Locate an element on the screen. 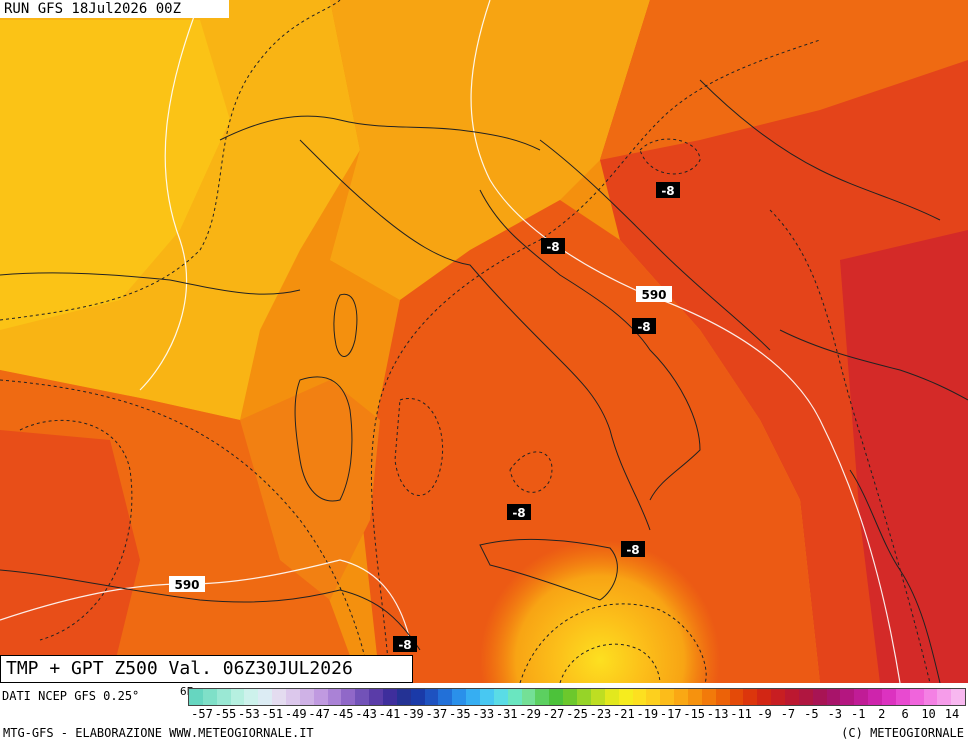  field-central-orange is located at coordinates (505, 150).